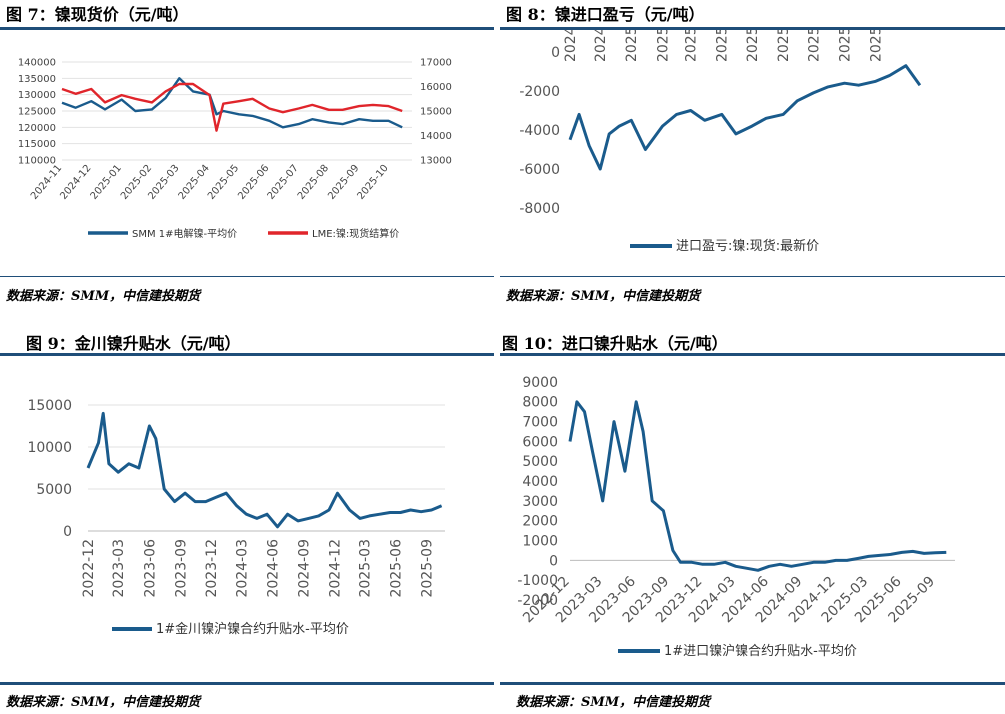 This screenshot has width=1005, height=714. I want to click on legend-label: SMM 1#电解镍-平均价, so click(184, 233).